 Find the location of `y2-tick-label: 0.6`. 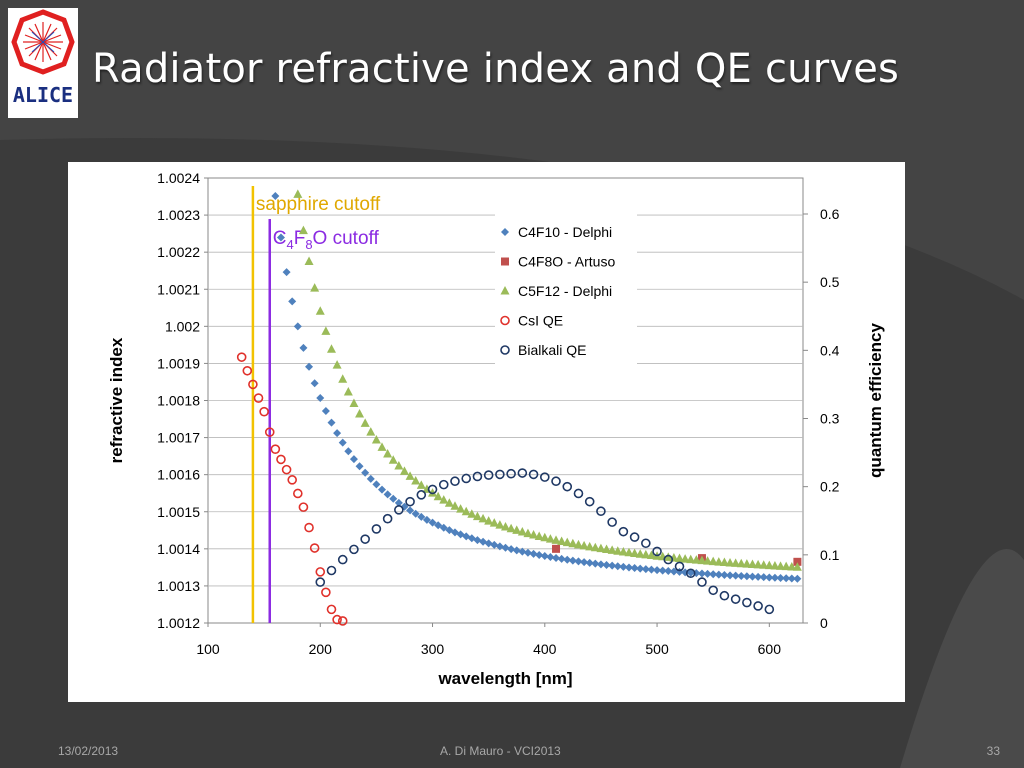

y2-tick-label: 0.6 is located at coordinates (830, 214).